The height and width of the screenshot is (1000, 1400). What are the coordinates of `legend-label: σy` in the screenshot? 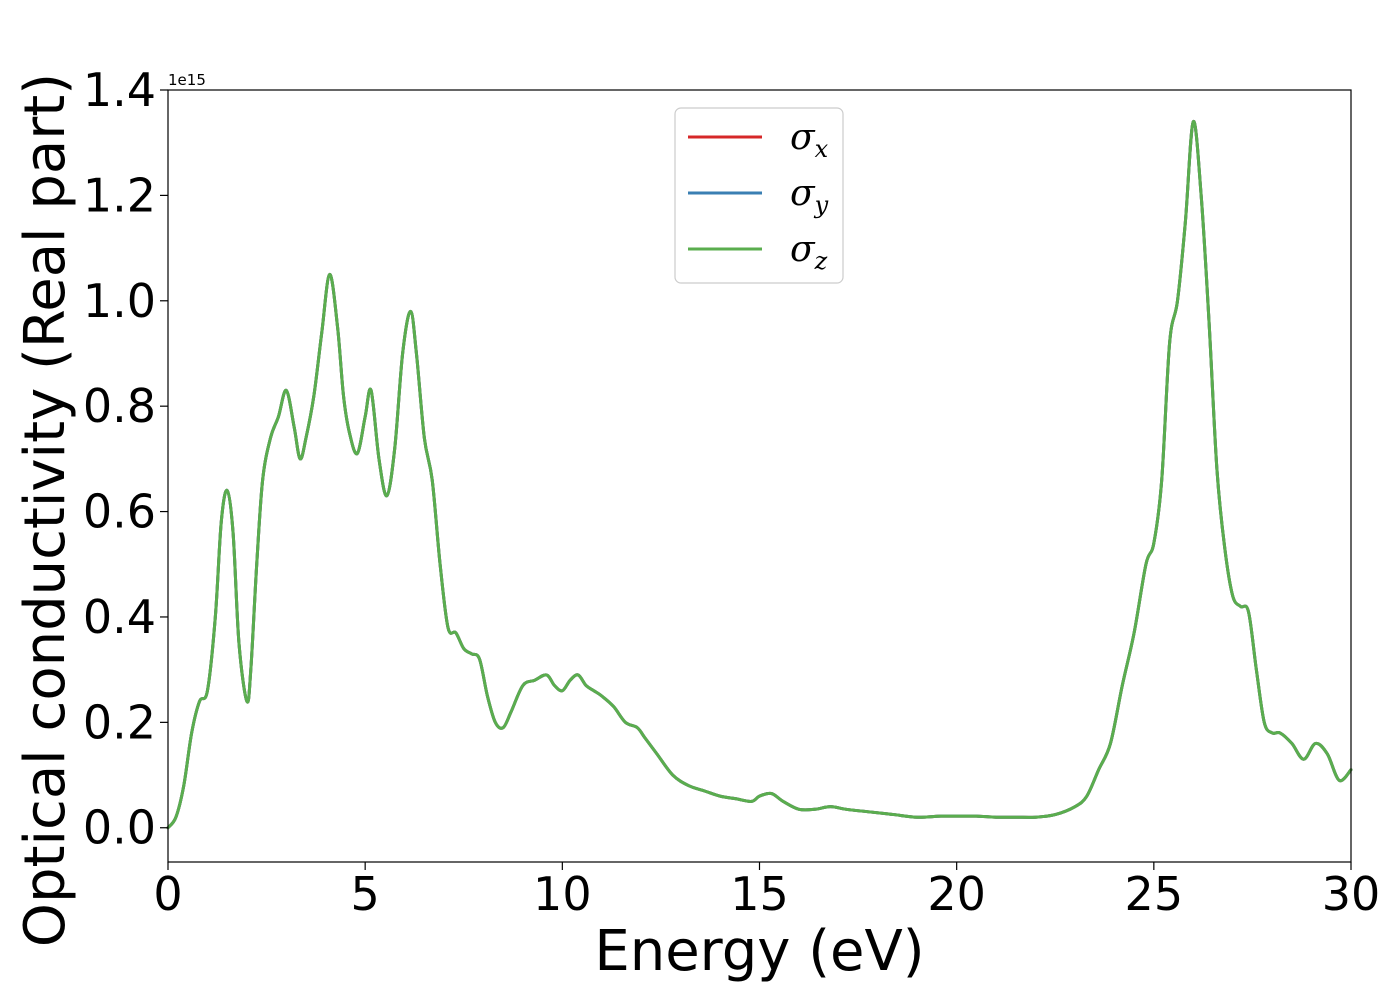 It's located at (809, 196).